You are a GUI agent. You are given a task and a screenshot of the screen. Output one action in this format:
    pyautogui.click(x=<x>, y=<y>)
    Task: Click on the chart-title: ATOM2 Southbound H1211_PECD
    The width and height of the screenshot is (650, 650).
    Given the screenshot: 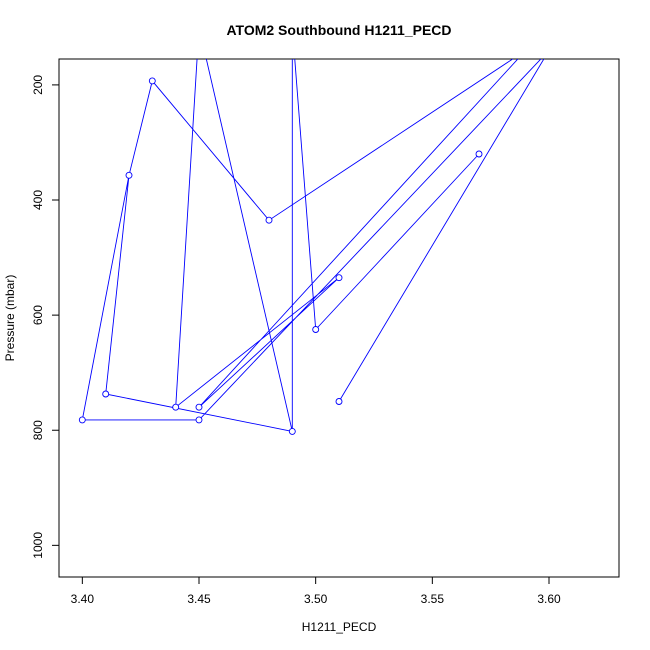 What is the action you would take?
    pyautogui.click(x=338, y=30)
    